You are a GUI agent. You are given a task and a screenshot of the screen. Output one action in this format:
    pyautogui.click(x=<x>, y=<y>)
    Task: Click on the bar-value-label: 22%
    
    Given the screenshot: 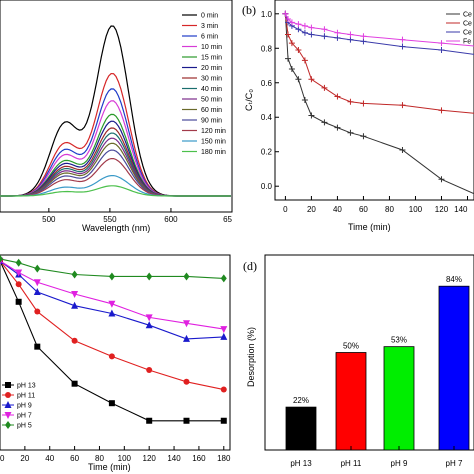 What is the action you would take?
    pyautogui.click(x=301, y=400)
    